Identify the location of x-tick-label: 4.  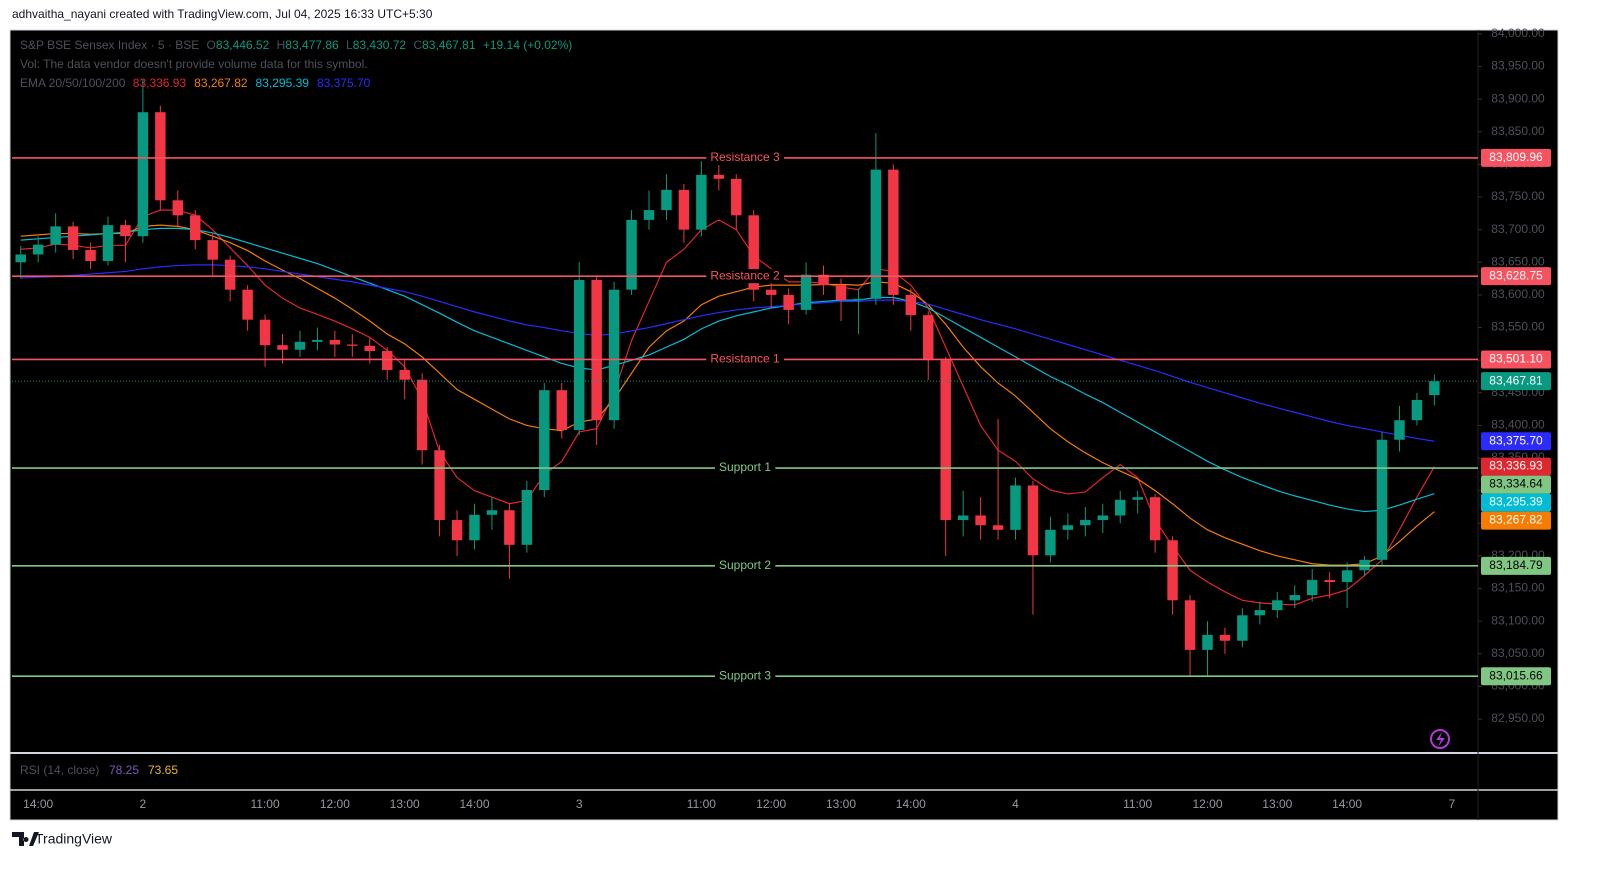
(1015, 804).